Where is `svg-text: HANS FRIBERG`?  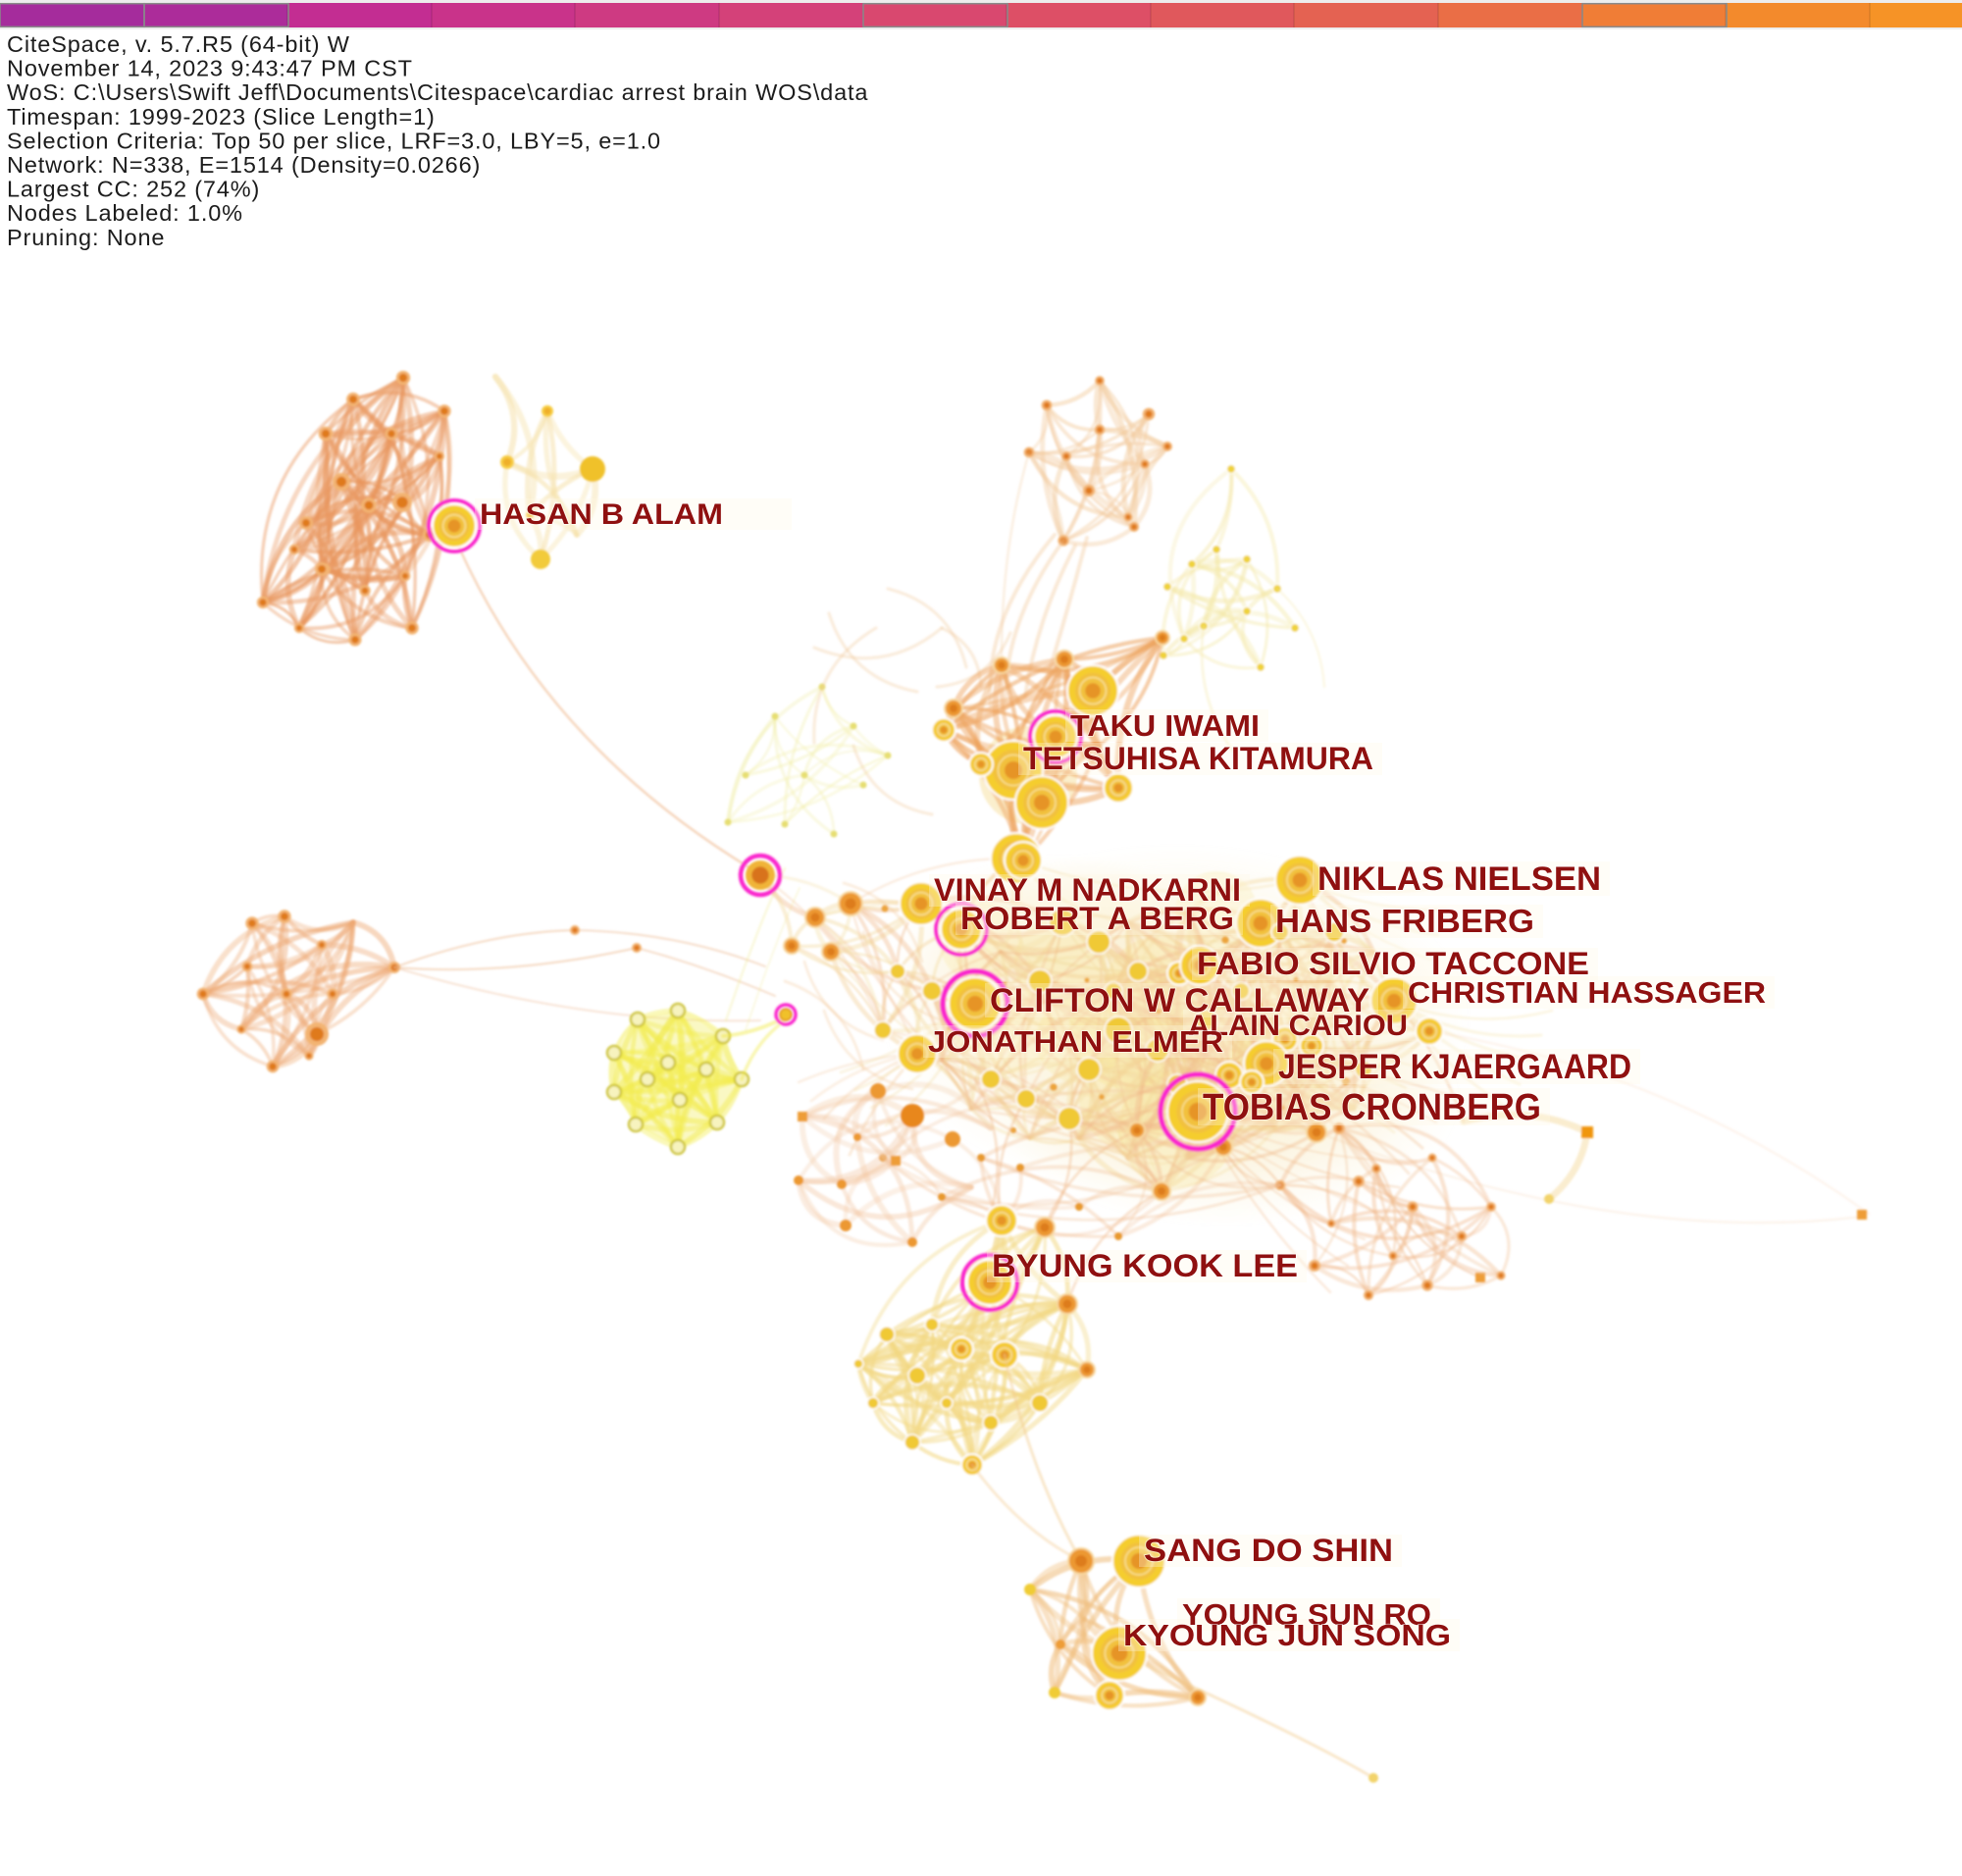 svg-text: HANS FRIBERG is located at coordinates (1404, 921).